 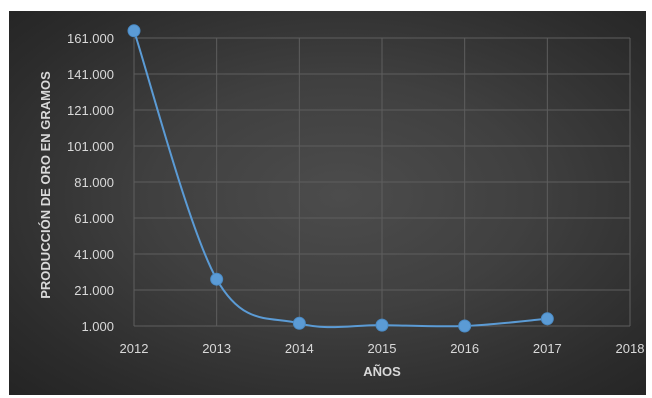 I want to click on x-tick-label: 2014, so click(x=299, y=348).